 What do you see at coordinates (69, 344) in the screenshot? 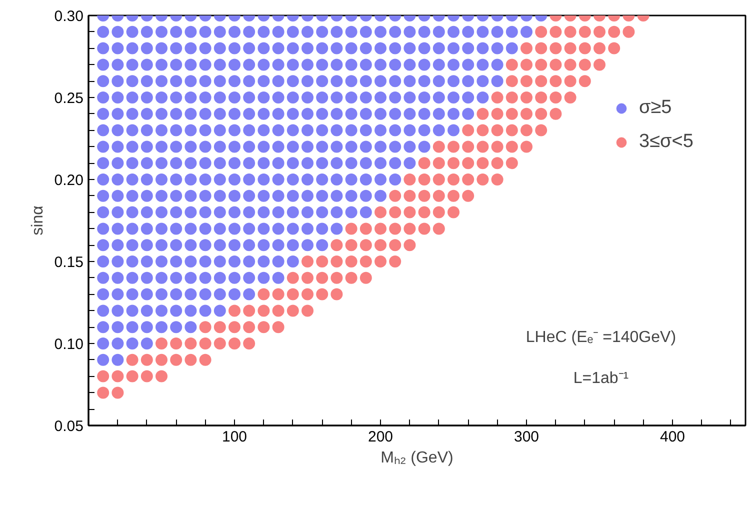
I see `y-tick-label: 0.10` at bounding box center [69, 344].